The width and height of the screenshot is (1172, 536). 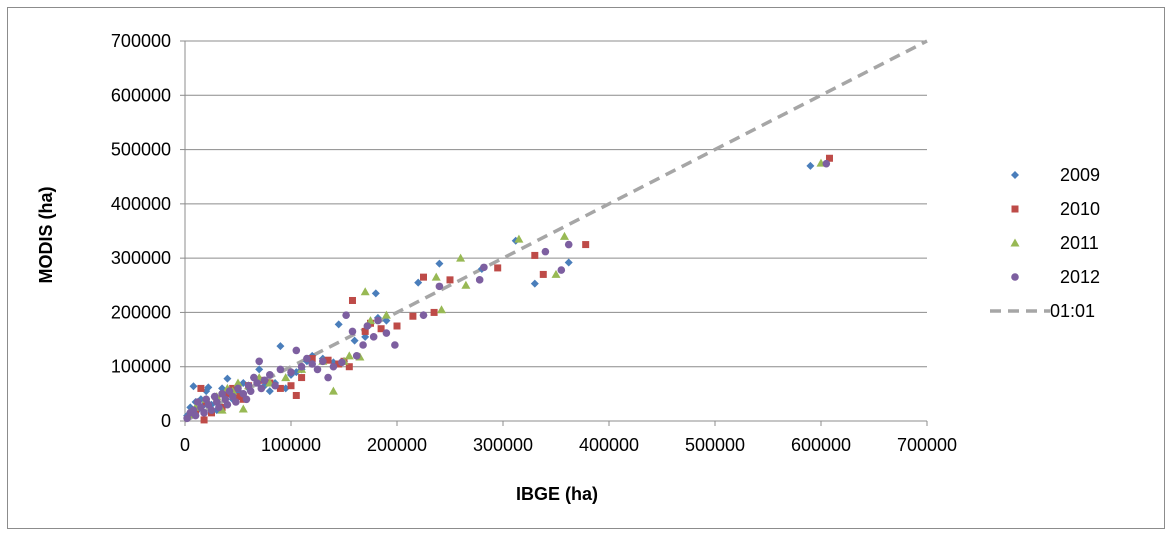 What do you see at coordinates (1080, 209) in the screenshot?
I see `legend-label-2010: 2010` at bounding box center [1080, 209].